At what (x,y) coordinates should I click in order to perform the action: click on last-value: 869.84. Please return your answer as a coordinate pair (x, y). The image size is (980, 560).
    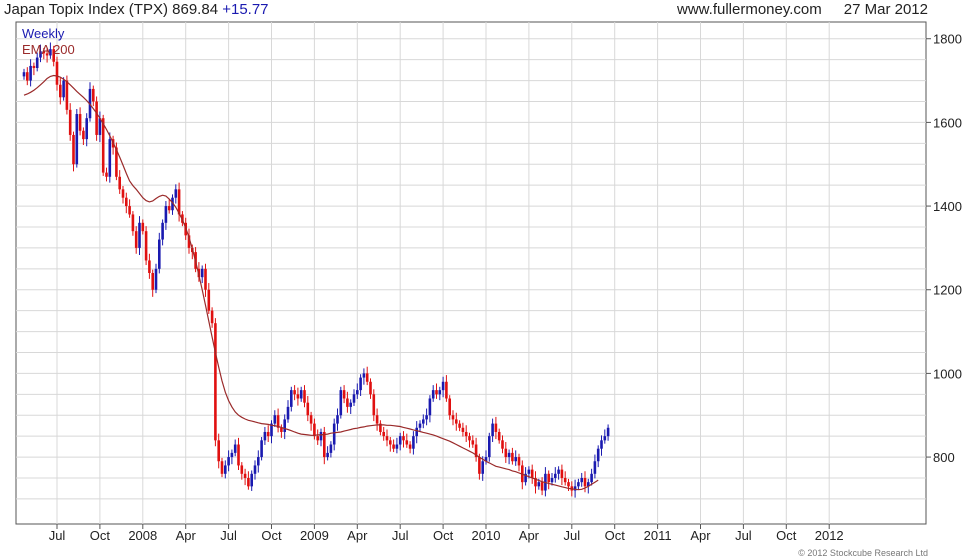
    Looking at the image, I should click on (195, 9).